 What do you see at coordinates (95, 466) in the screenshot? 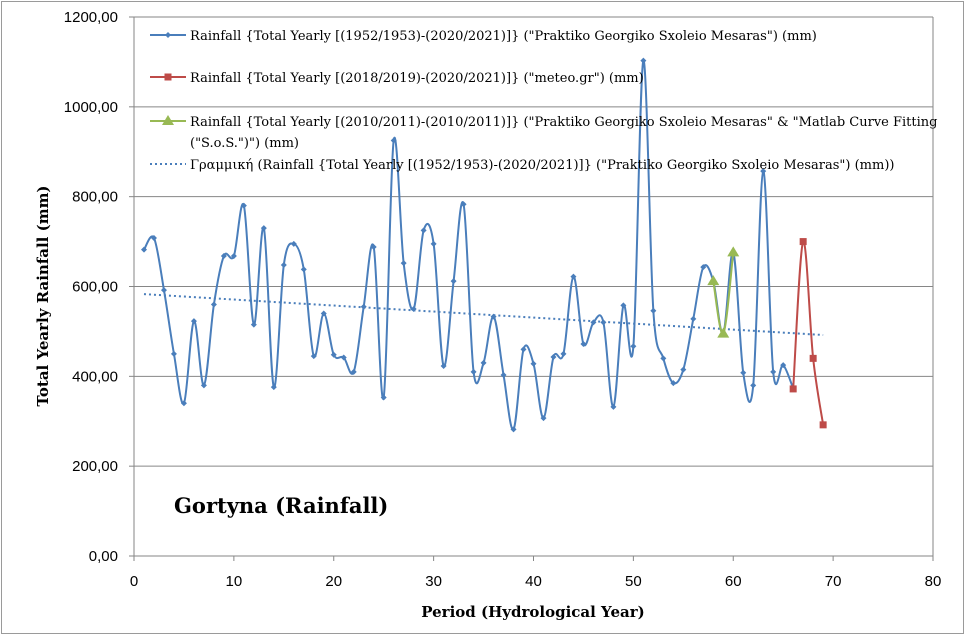
I see `y-tick-label: 200,00` at bounding box center [95, 466].